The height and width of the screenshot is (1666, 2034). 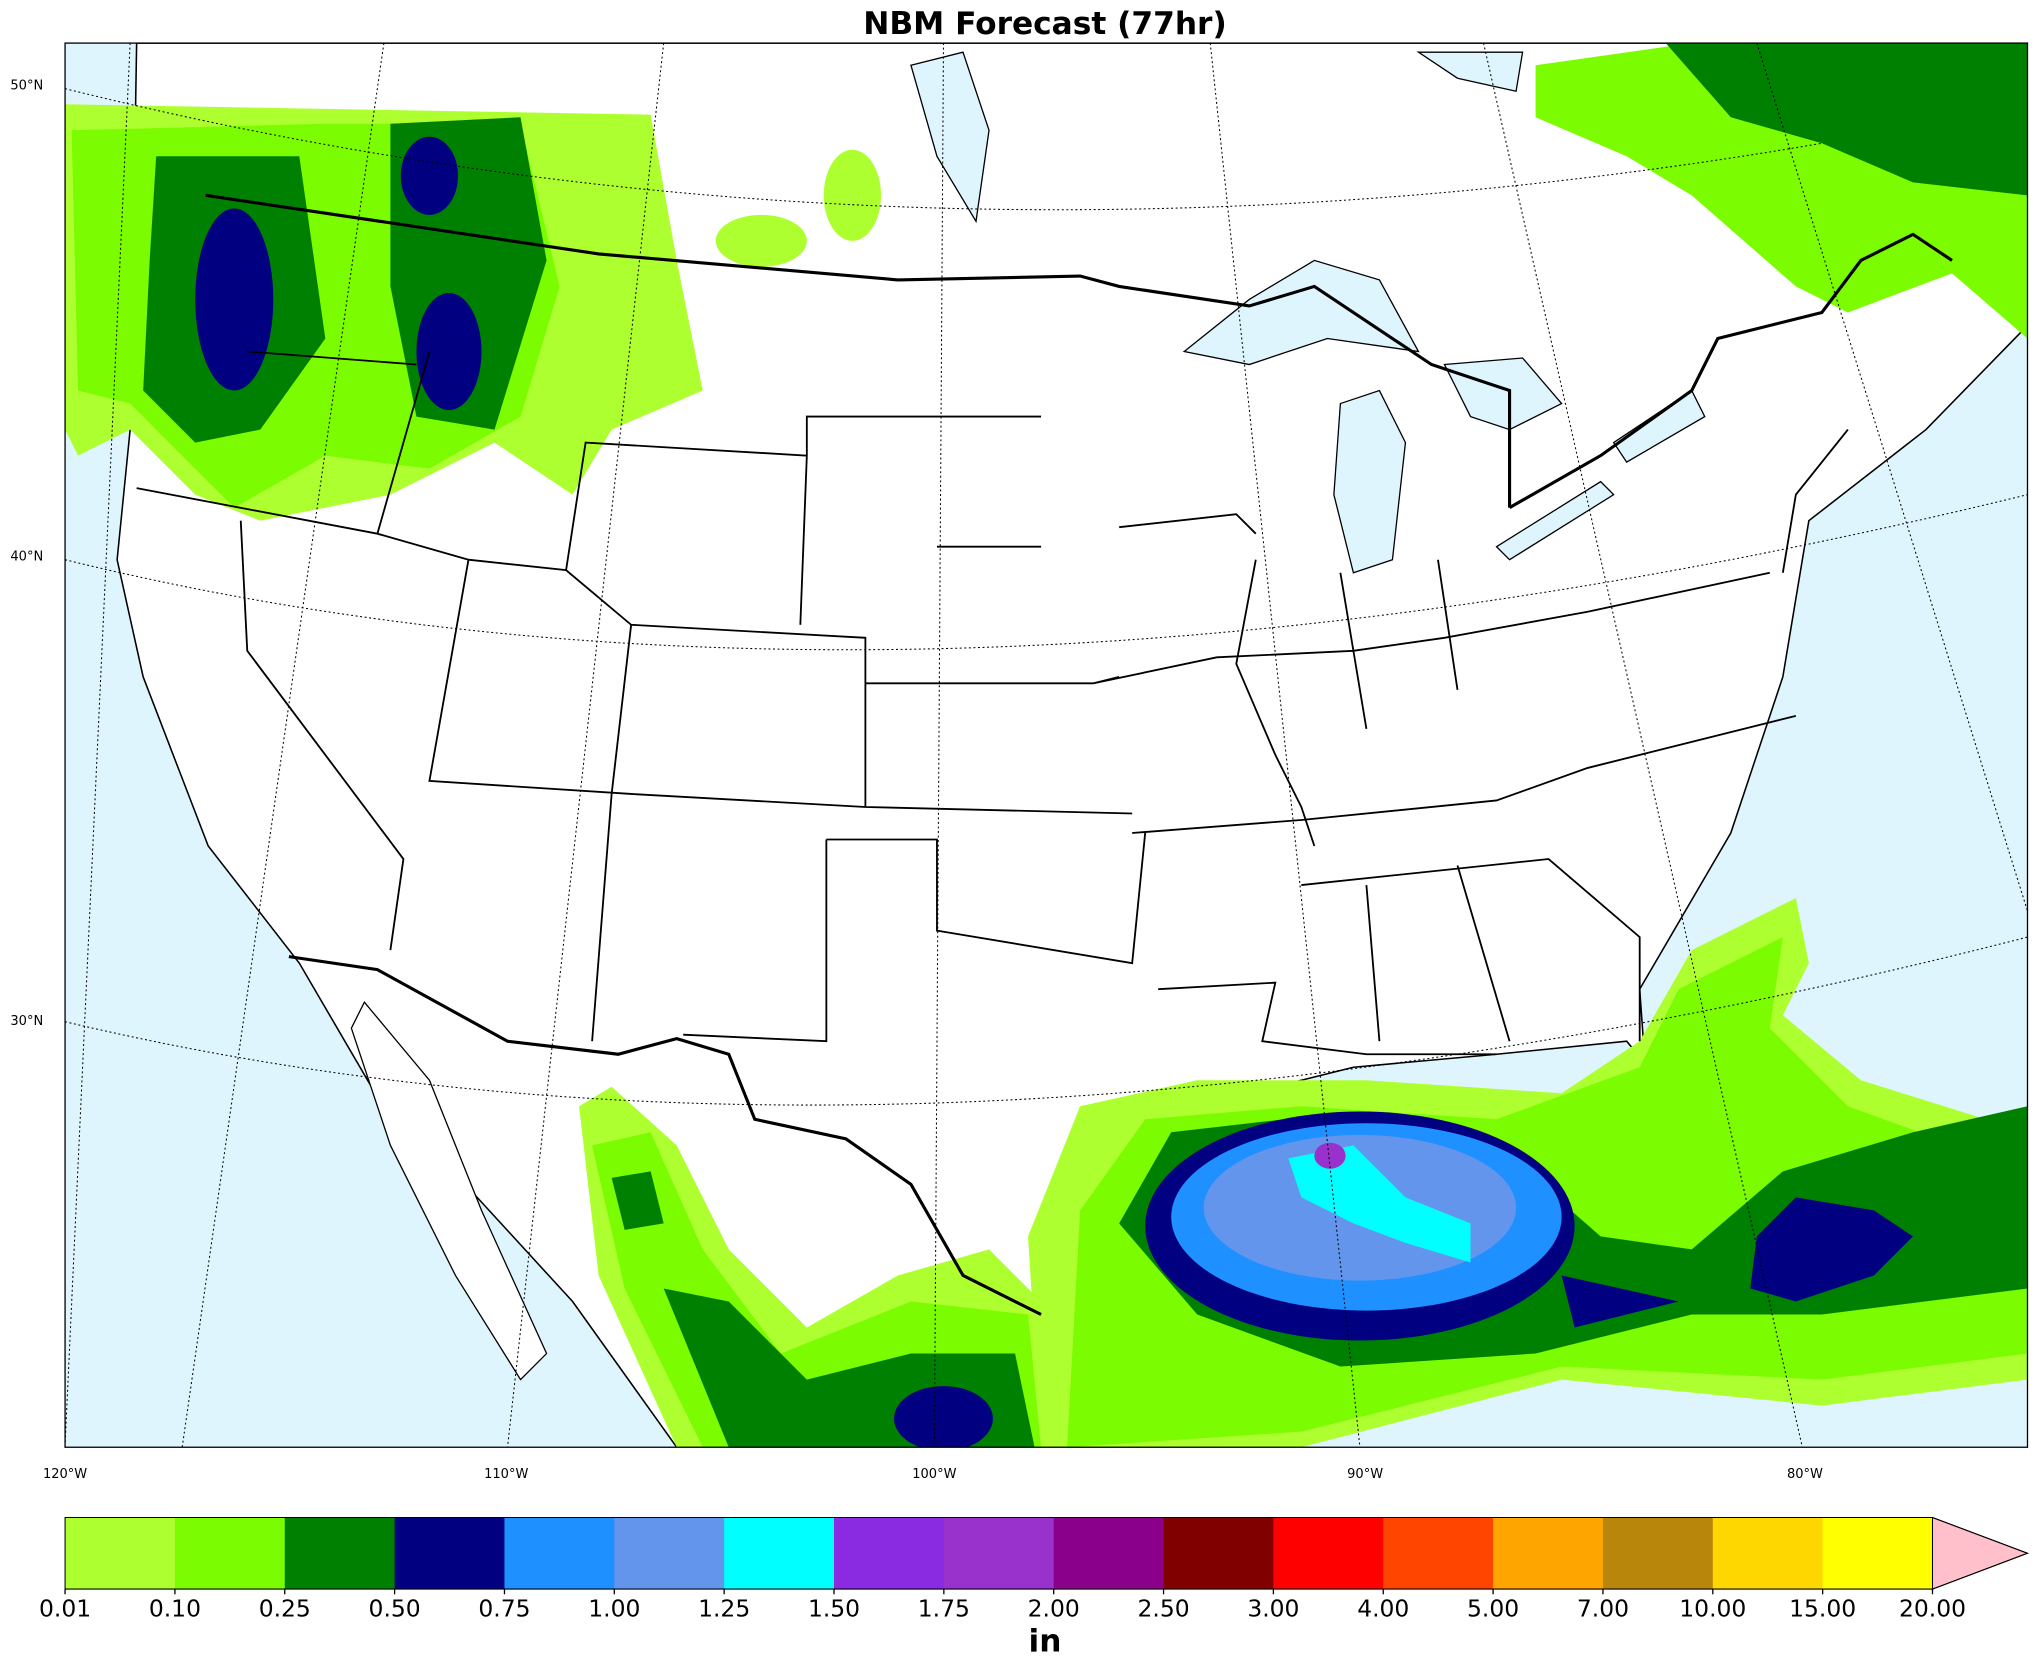 I want to click on colorbar-tick-label: 1.50, so click(x=834, y=1608).